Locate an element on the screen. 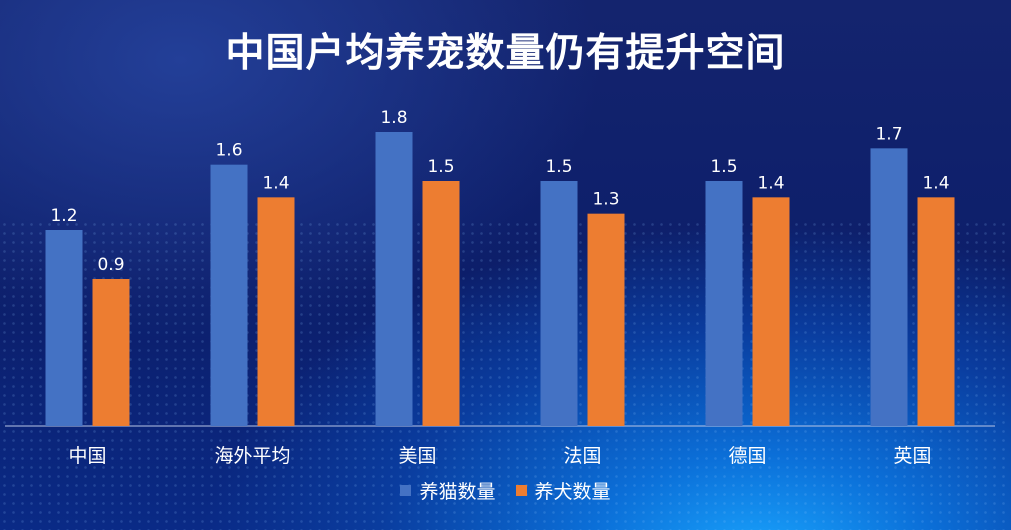  data-label-cats-4: 1.5 is located at coordinates (723, 167).